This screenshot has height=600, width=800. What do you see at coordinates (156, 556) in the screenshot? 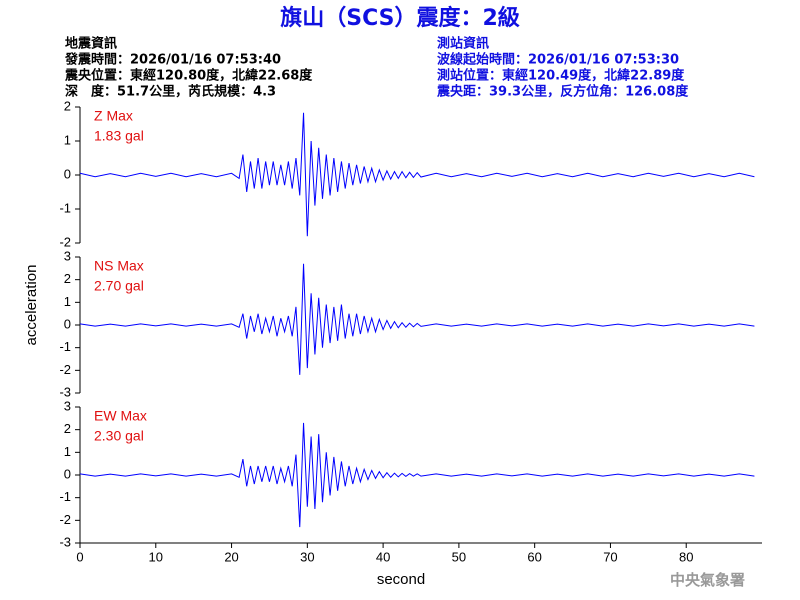
I see `x-tick-label: 10` at bounding box center [156, 556].